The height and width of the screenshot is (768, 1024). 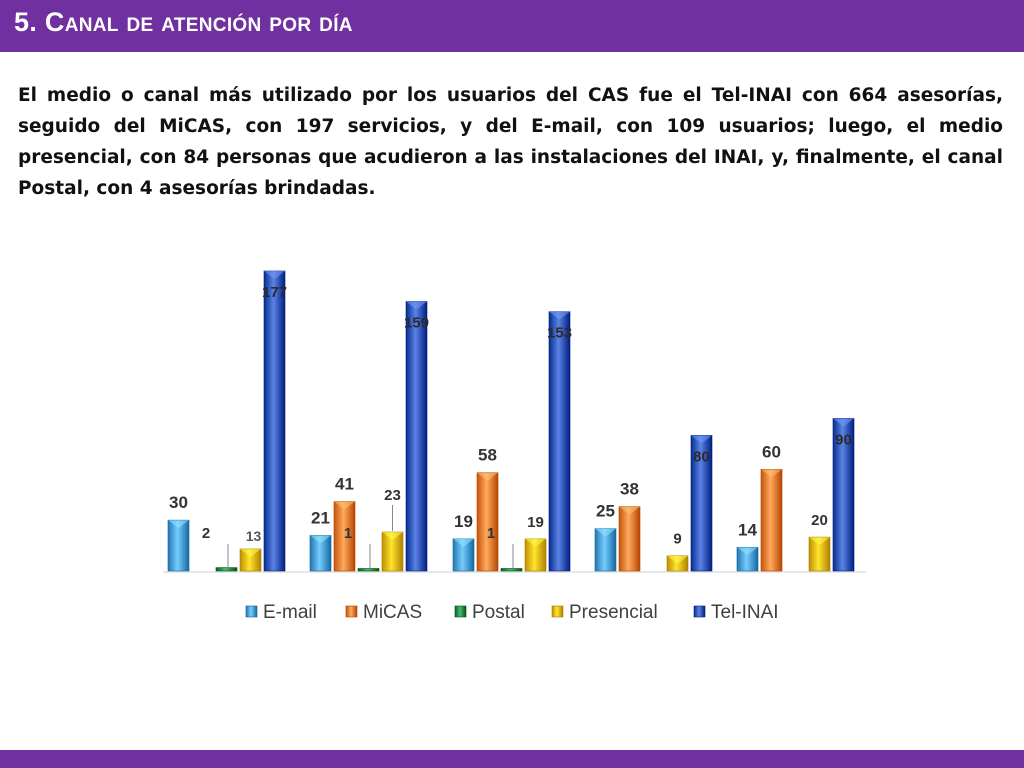 I want to click on data-label-postal-1: 2, so click(x=206, y=533).